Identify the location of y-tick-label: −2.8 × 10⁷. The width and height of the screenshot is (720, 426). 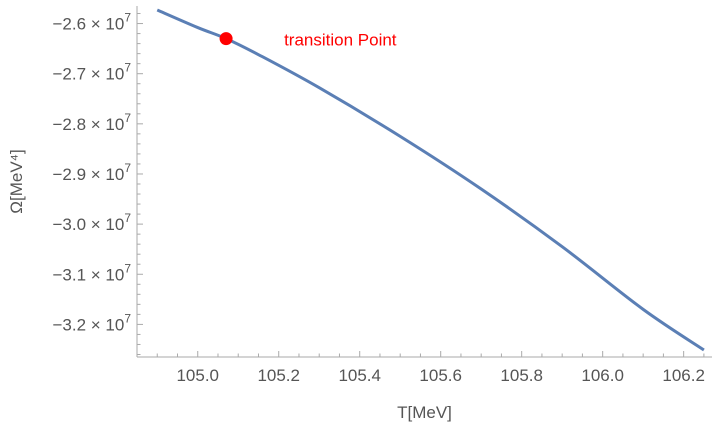
(91, 122).